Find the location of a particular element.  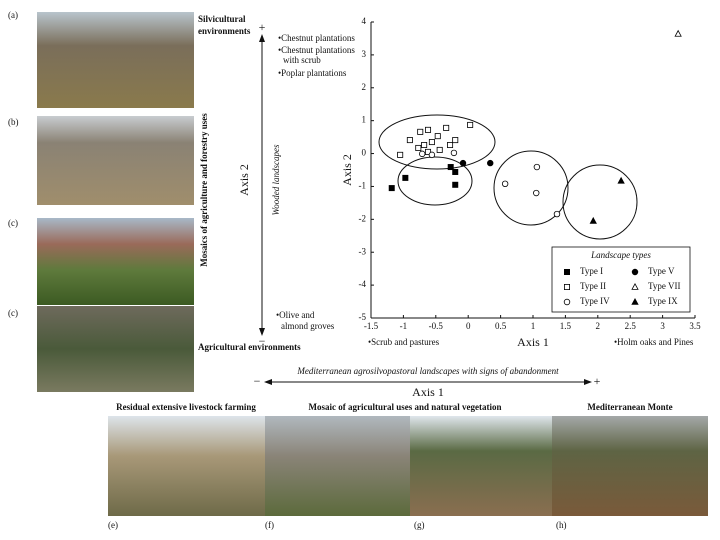

x-tick-label: 3.5 is located at coordinates (695, 326).